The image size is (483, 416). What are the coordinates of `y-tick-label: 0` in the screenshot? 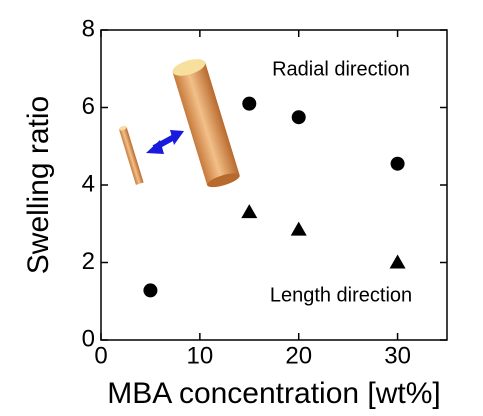 It's located at (88, 338).